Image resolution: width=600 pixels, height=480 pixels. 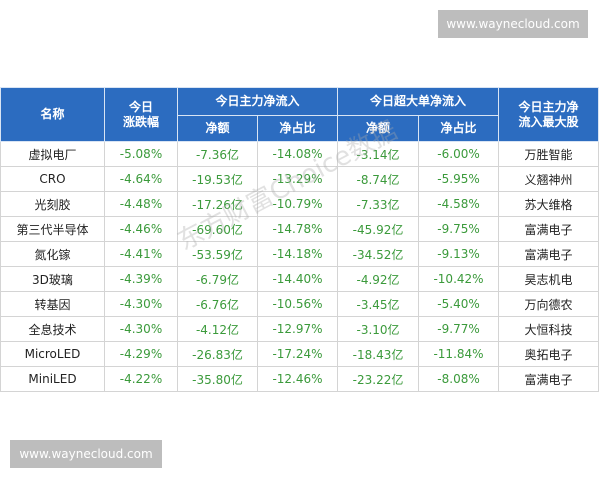 What do you see at coordinates (52, 304) in the screenshot?
I see `table-cell: 转基因` at bounding box center [52, 304].